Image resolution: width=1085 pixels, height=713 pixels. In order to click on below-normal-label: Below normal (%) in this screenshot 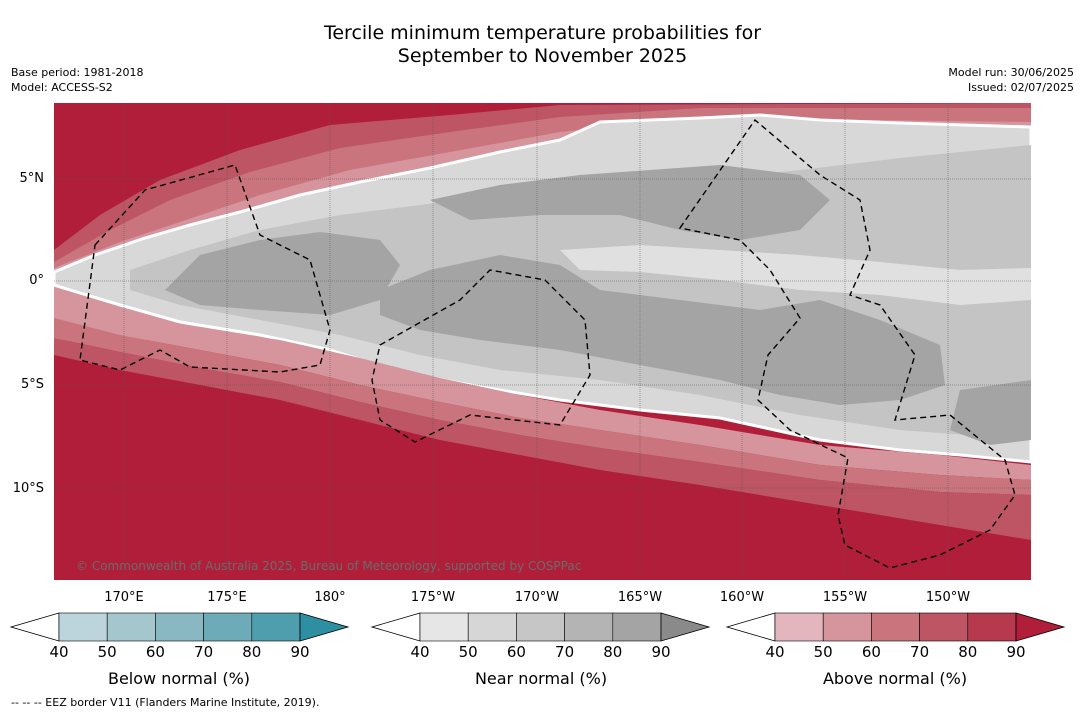, I will do `click(179, 678)`.